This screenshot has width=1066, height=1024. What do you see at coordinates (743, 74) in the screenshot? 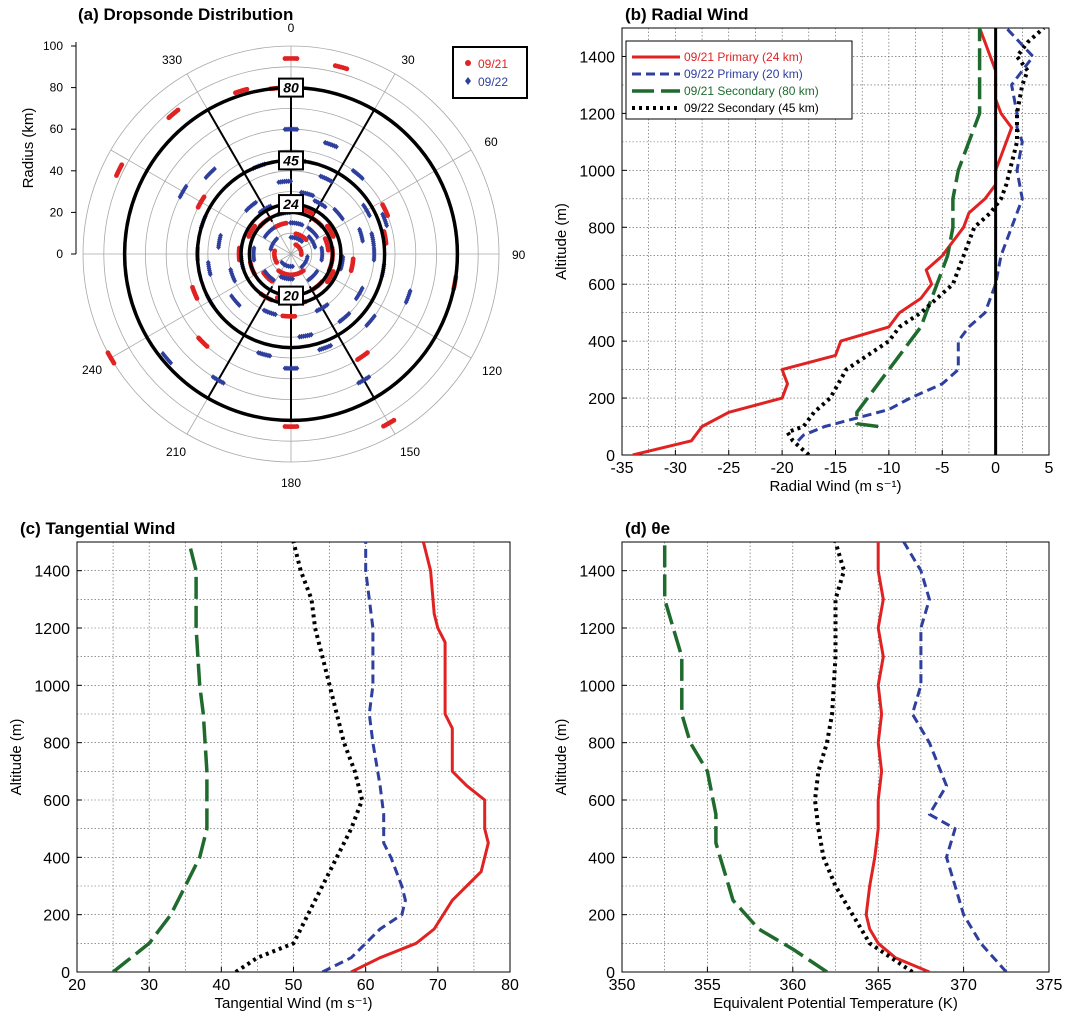
I see `legend-label: 09/22 Primary (20 km)` at bounding box center [743, 74].